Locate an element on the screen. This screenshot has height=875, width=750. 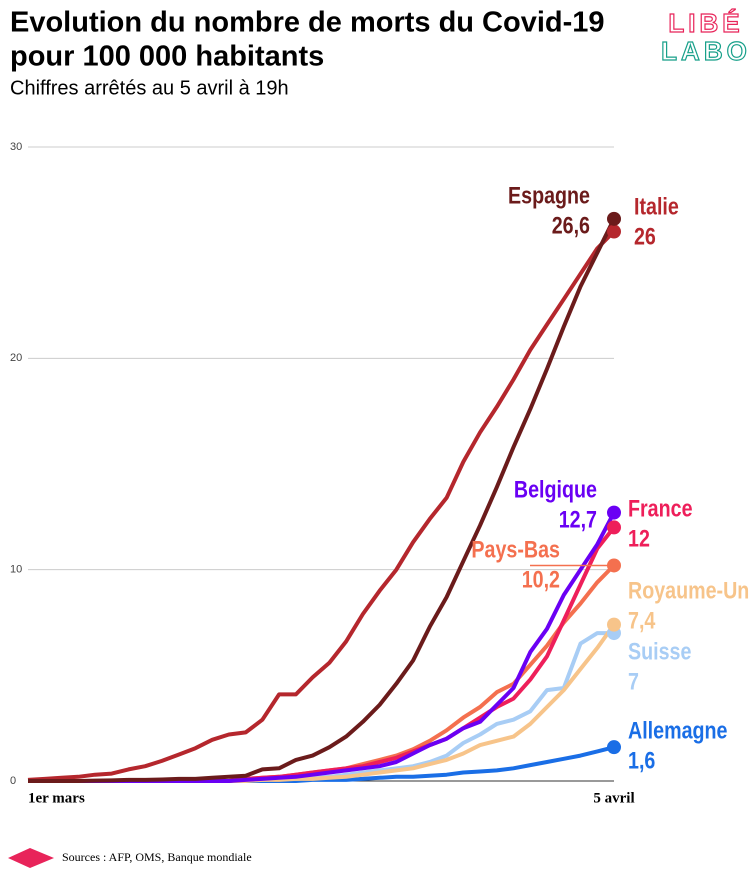
value-label: 26 is located at coordinates (645, 235).